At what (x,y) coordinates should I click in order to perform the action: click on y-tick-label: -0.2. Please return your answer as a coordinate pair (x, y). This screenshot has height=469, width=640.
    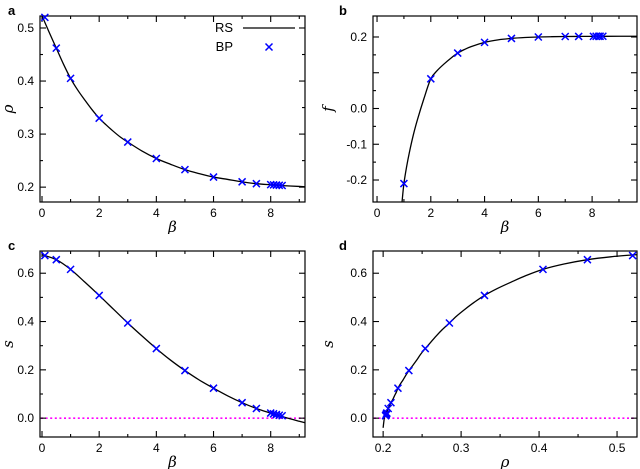
    Looking at the image, I should click on (356, 180).